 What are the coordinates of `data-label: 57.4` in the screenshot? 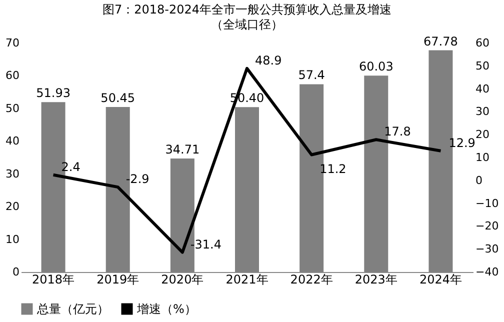 It's located at (311, 75).